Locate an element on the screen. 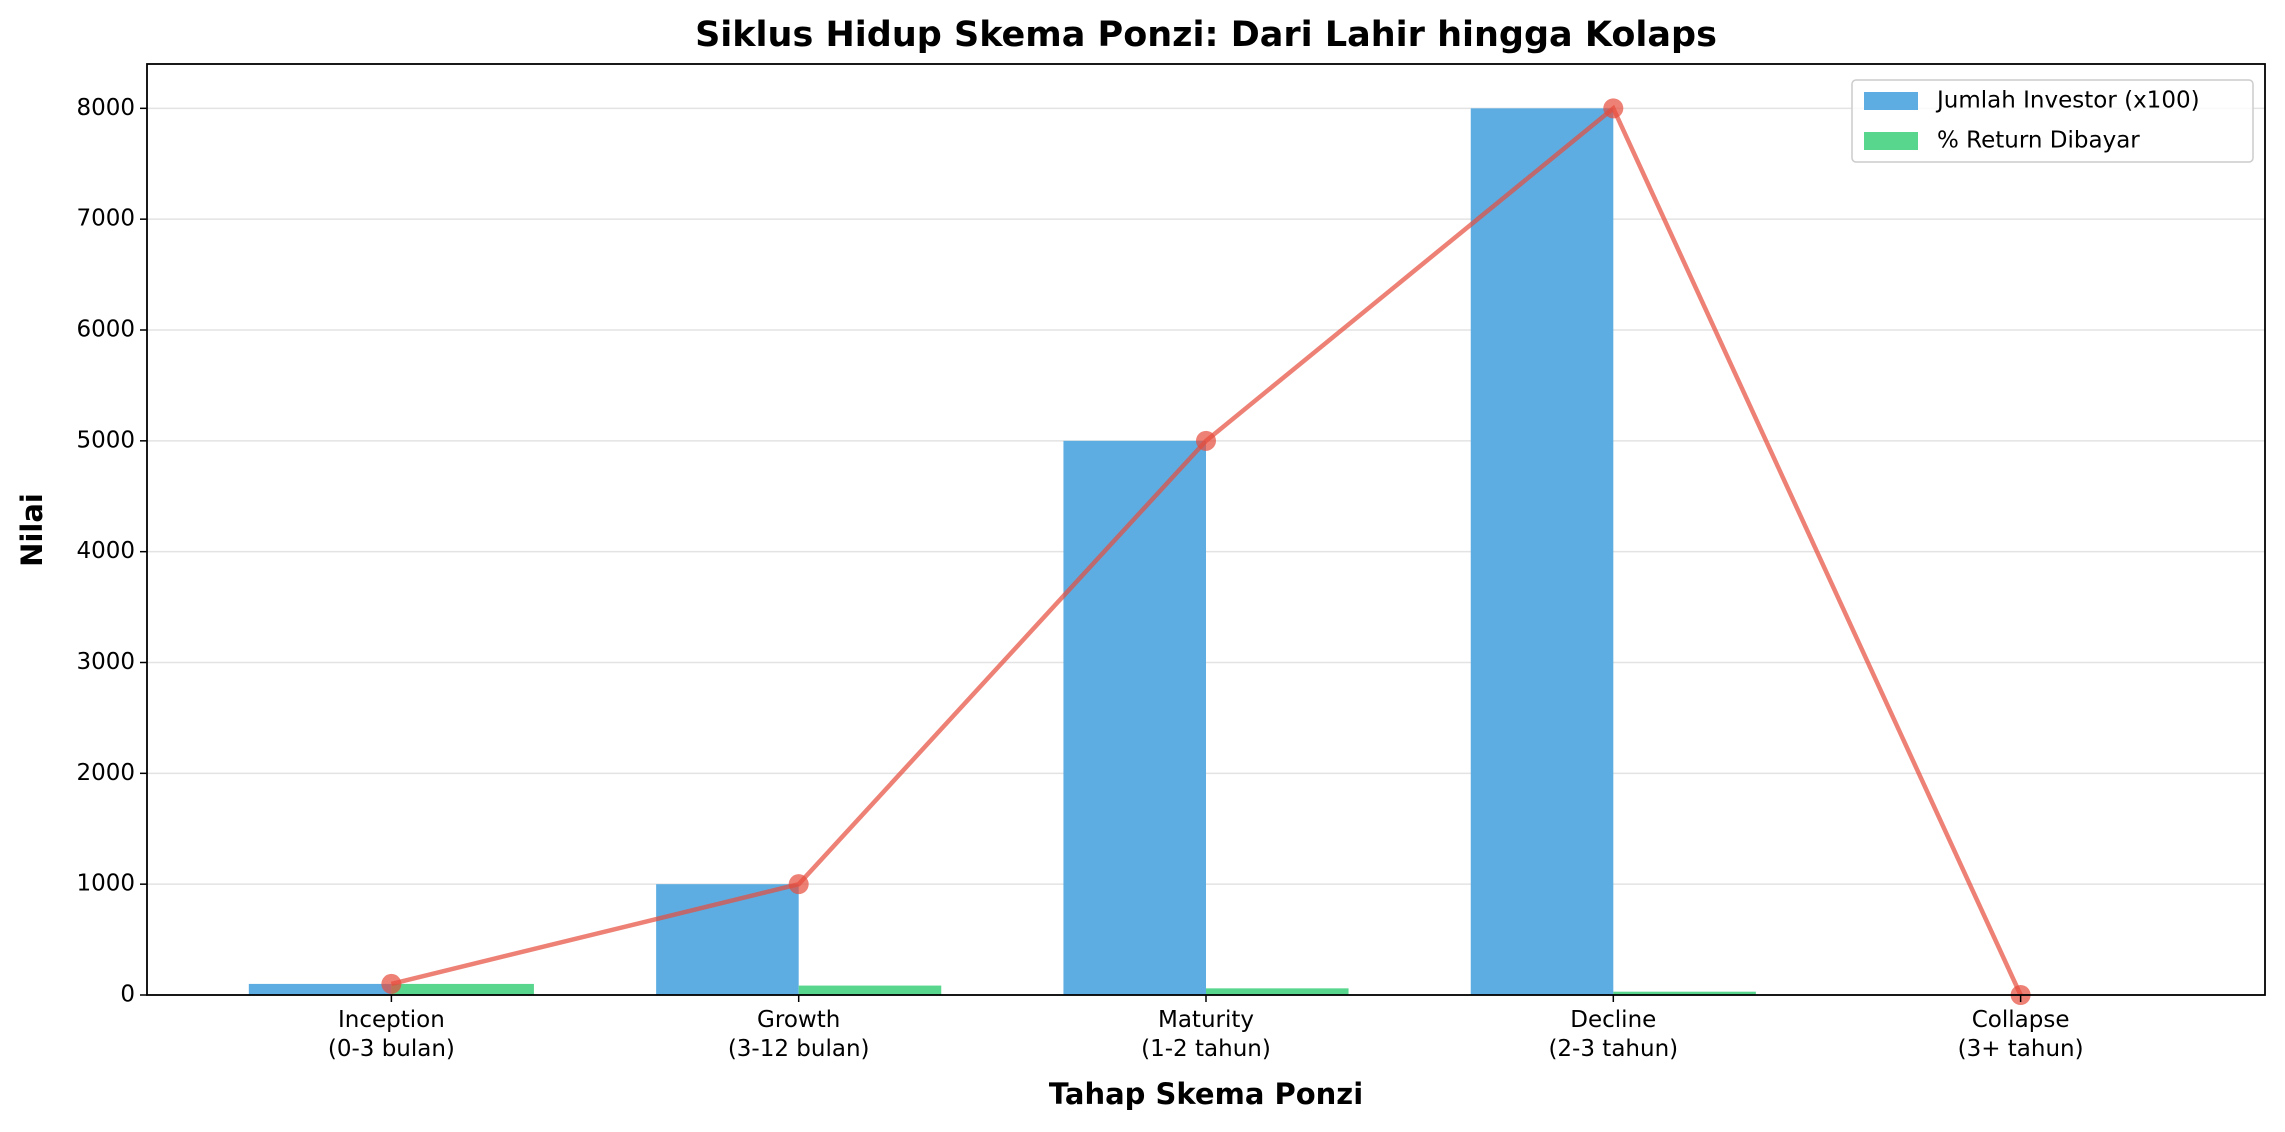 The image size is (2285, 1132). x-tick-label: Decline (2-3 tahun) is located at coordinates (1613, 1034).